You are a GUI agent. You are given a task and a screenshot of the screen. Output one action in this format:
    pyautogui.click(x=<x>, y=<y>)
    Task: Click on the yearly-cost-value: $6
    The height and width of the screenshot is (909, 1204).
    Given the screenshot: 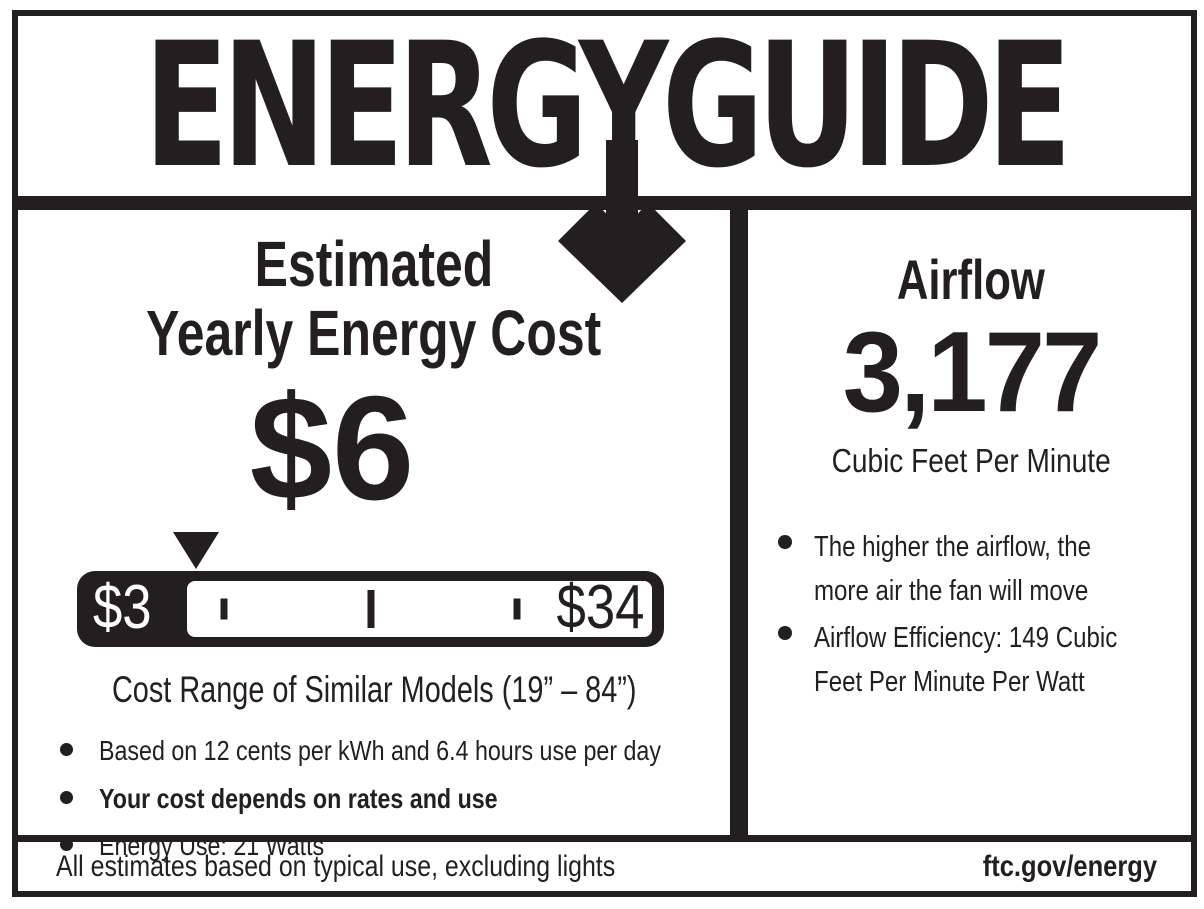 What is the action you would take?
    pyautogui.click(x=332, y=449)
    